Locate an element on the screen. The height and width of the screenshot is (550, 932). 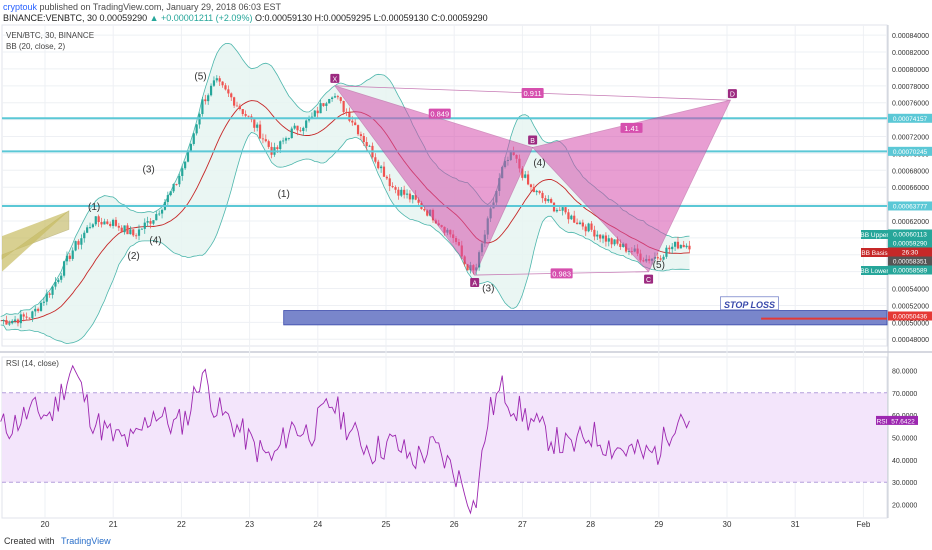
price-tag: 0.00058351 is located at coordinates (910, 262).